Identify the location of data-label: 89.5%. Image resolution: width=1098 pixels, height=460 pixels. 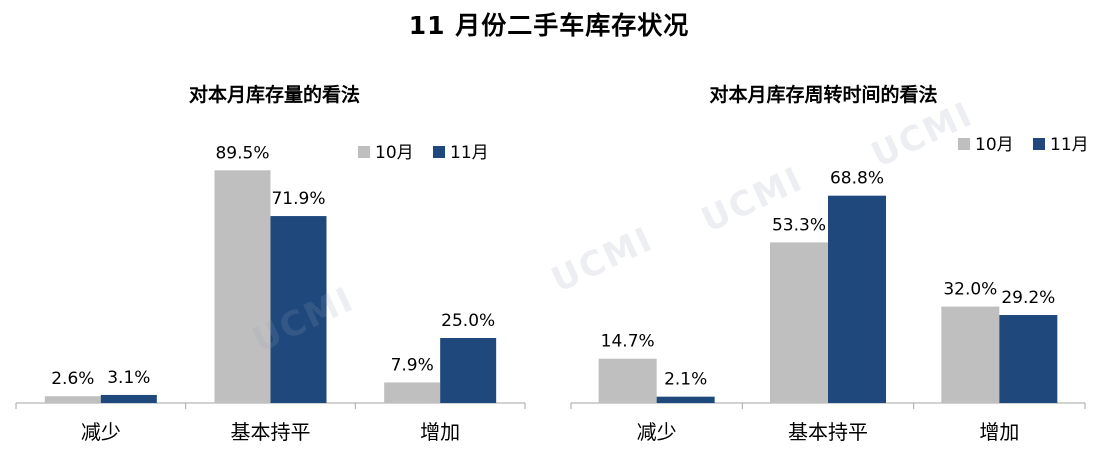
(242, 153).